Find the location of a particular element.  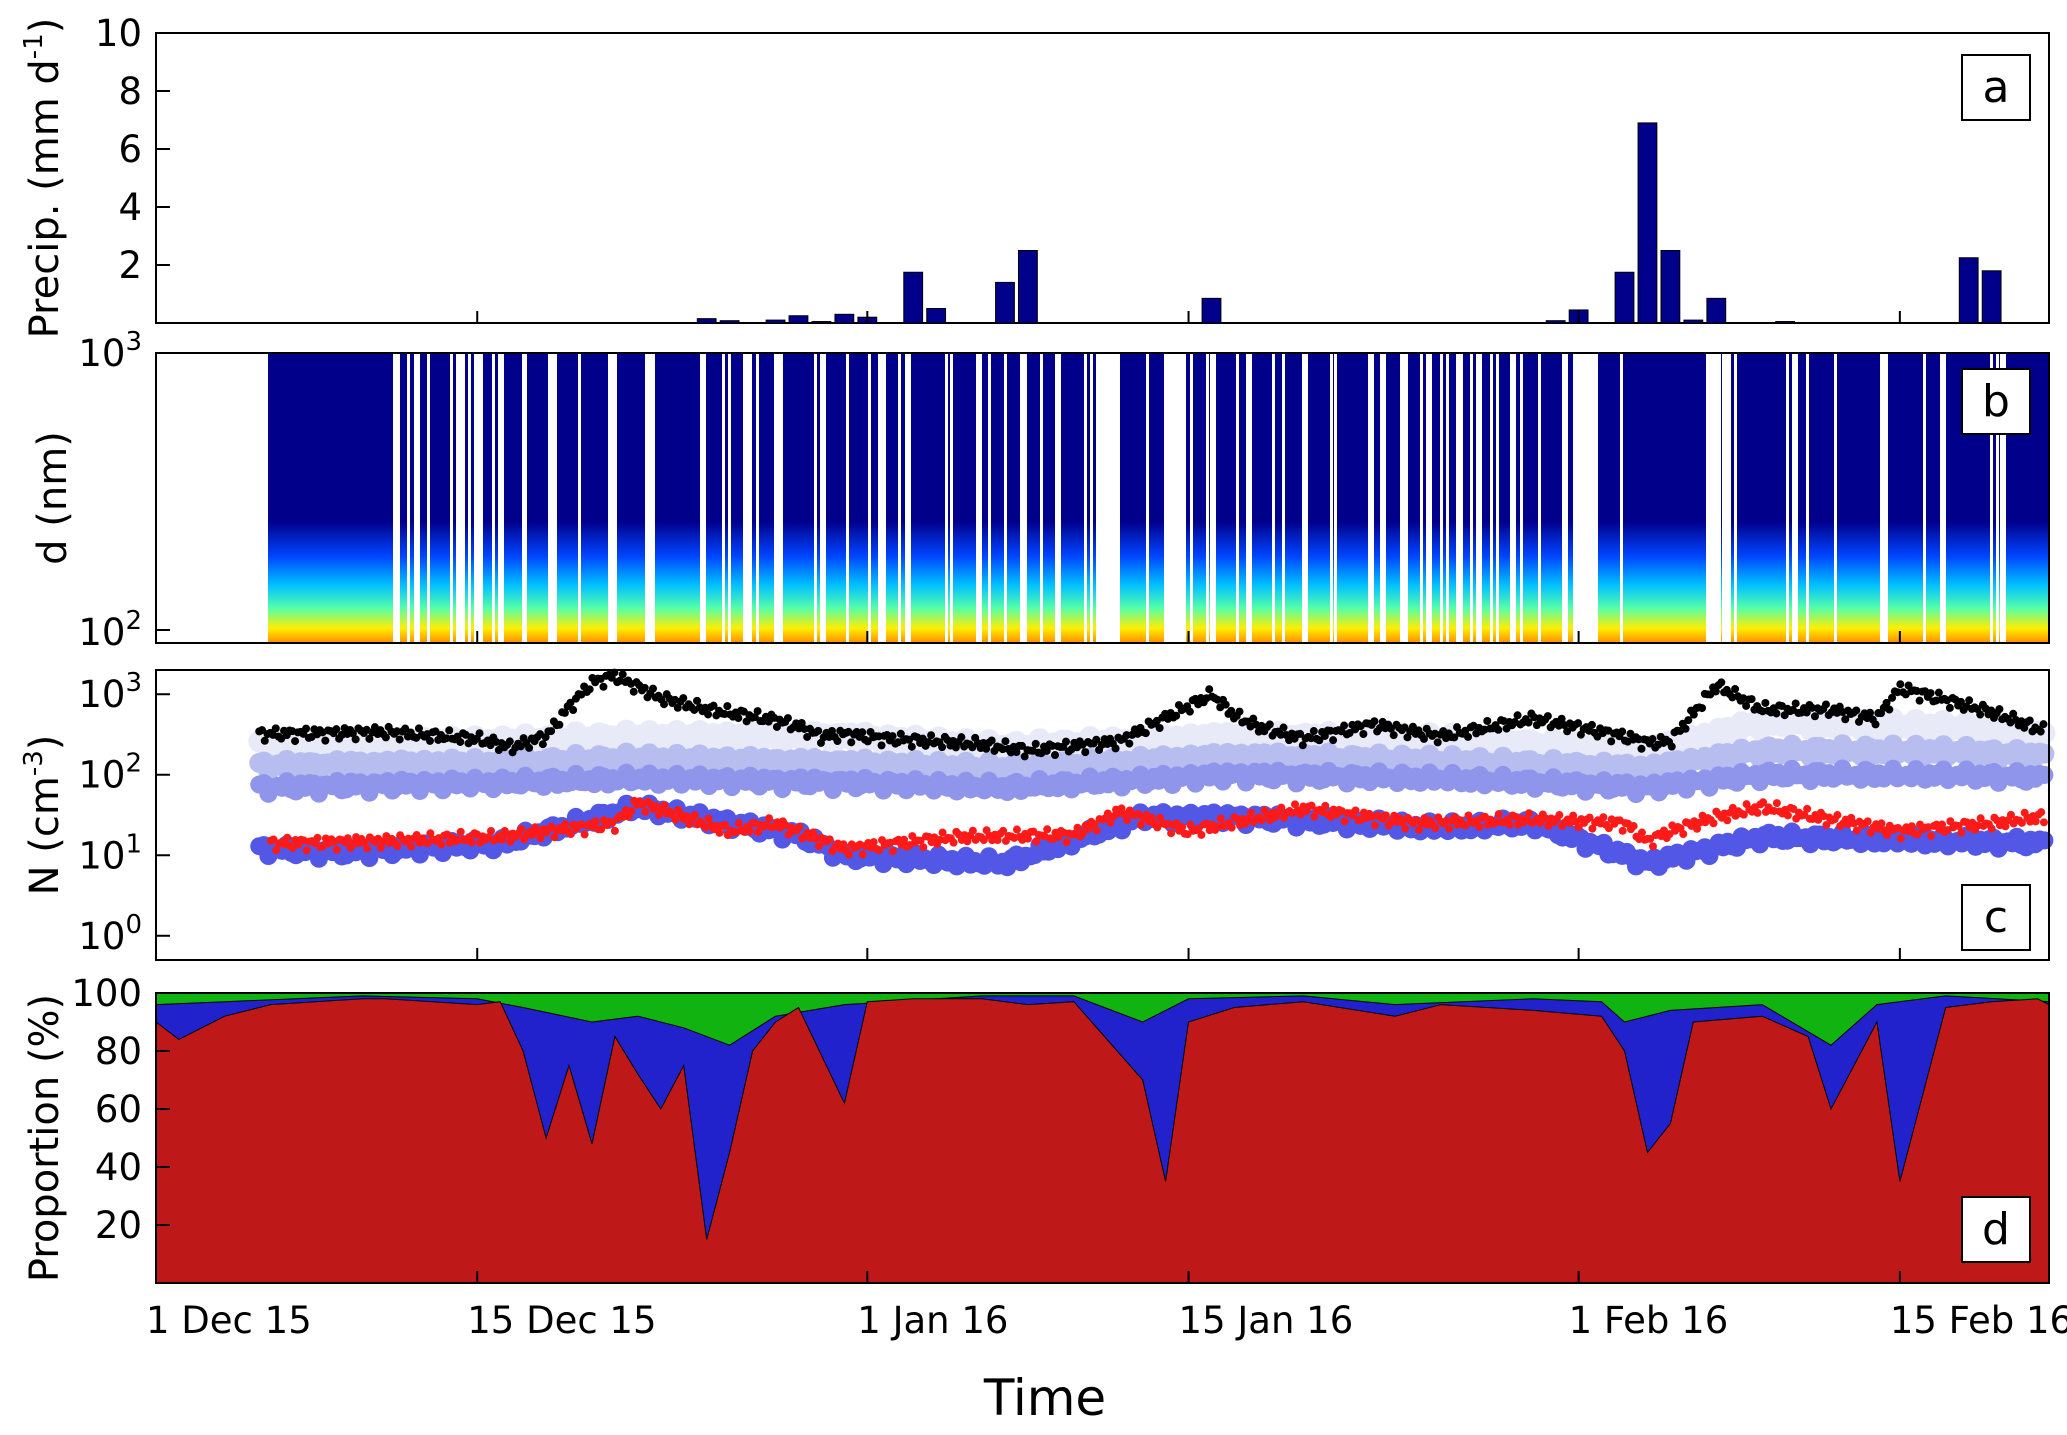

panel-b-y-label: d (nm) is located at coordinates (53, 498).